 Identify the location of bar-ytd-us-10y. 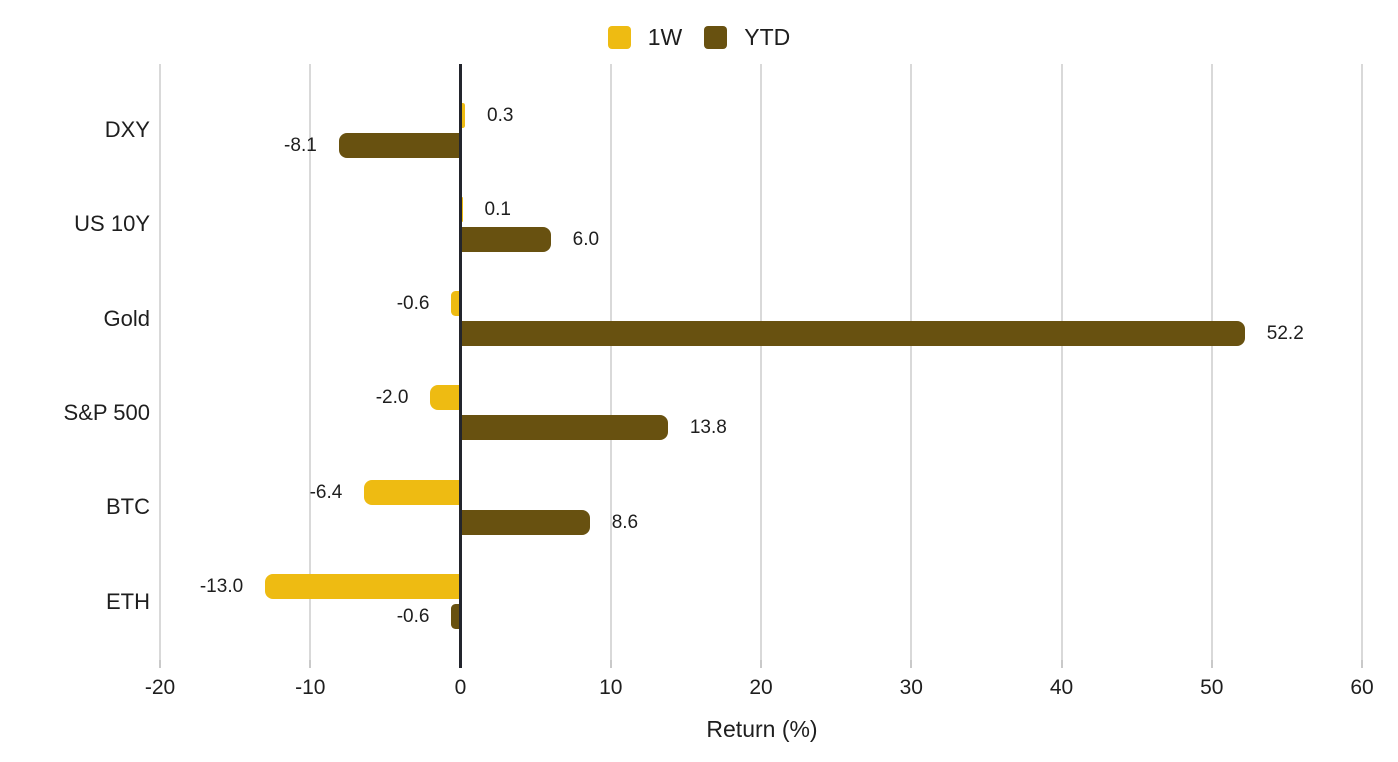
(505, 239).